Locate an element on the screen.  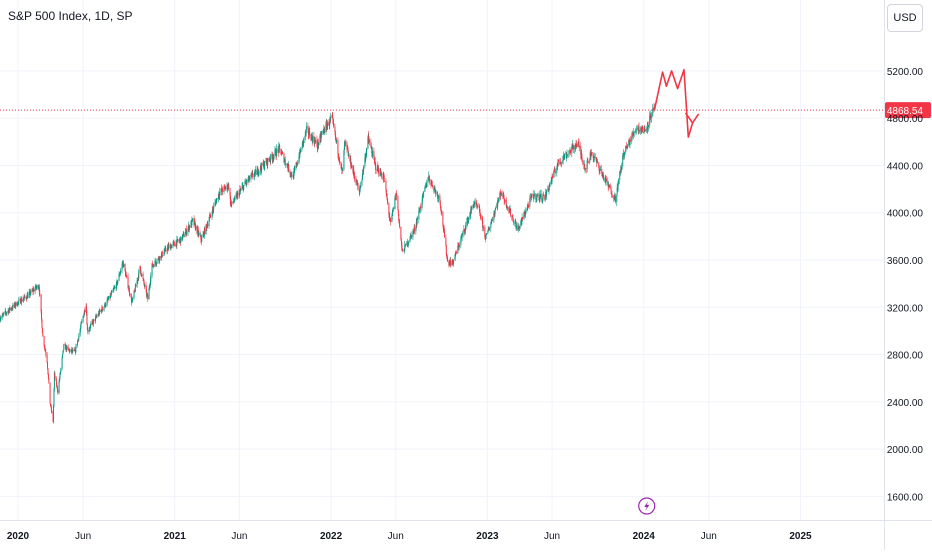
lightning-icon is located at coordinates (647, 506).